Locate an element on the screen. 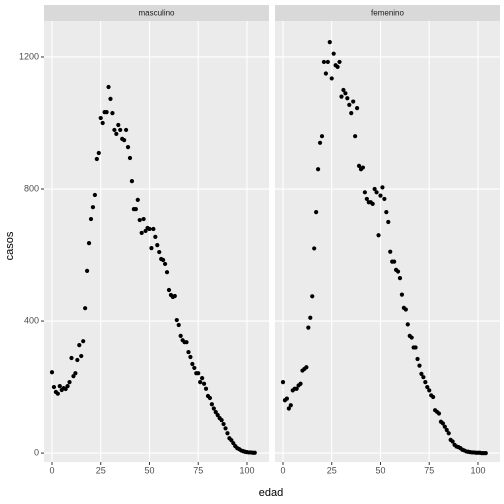 This screenshot has height=504, width=504. y-tick-label: 1200 is located at coordinates (29, 56).